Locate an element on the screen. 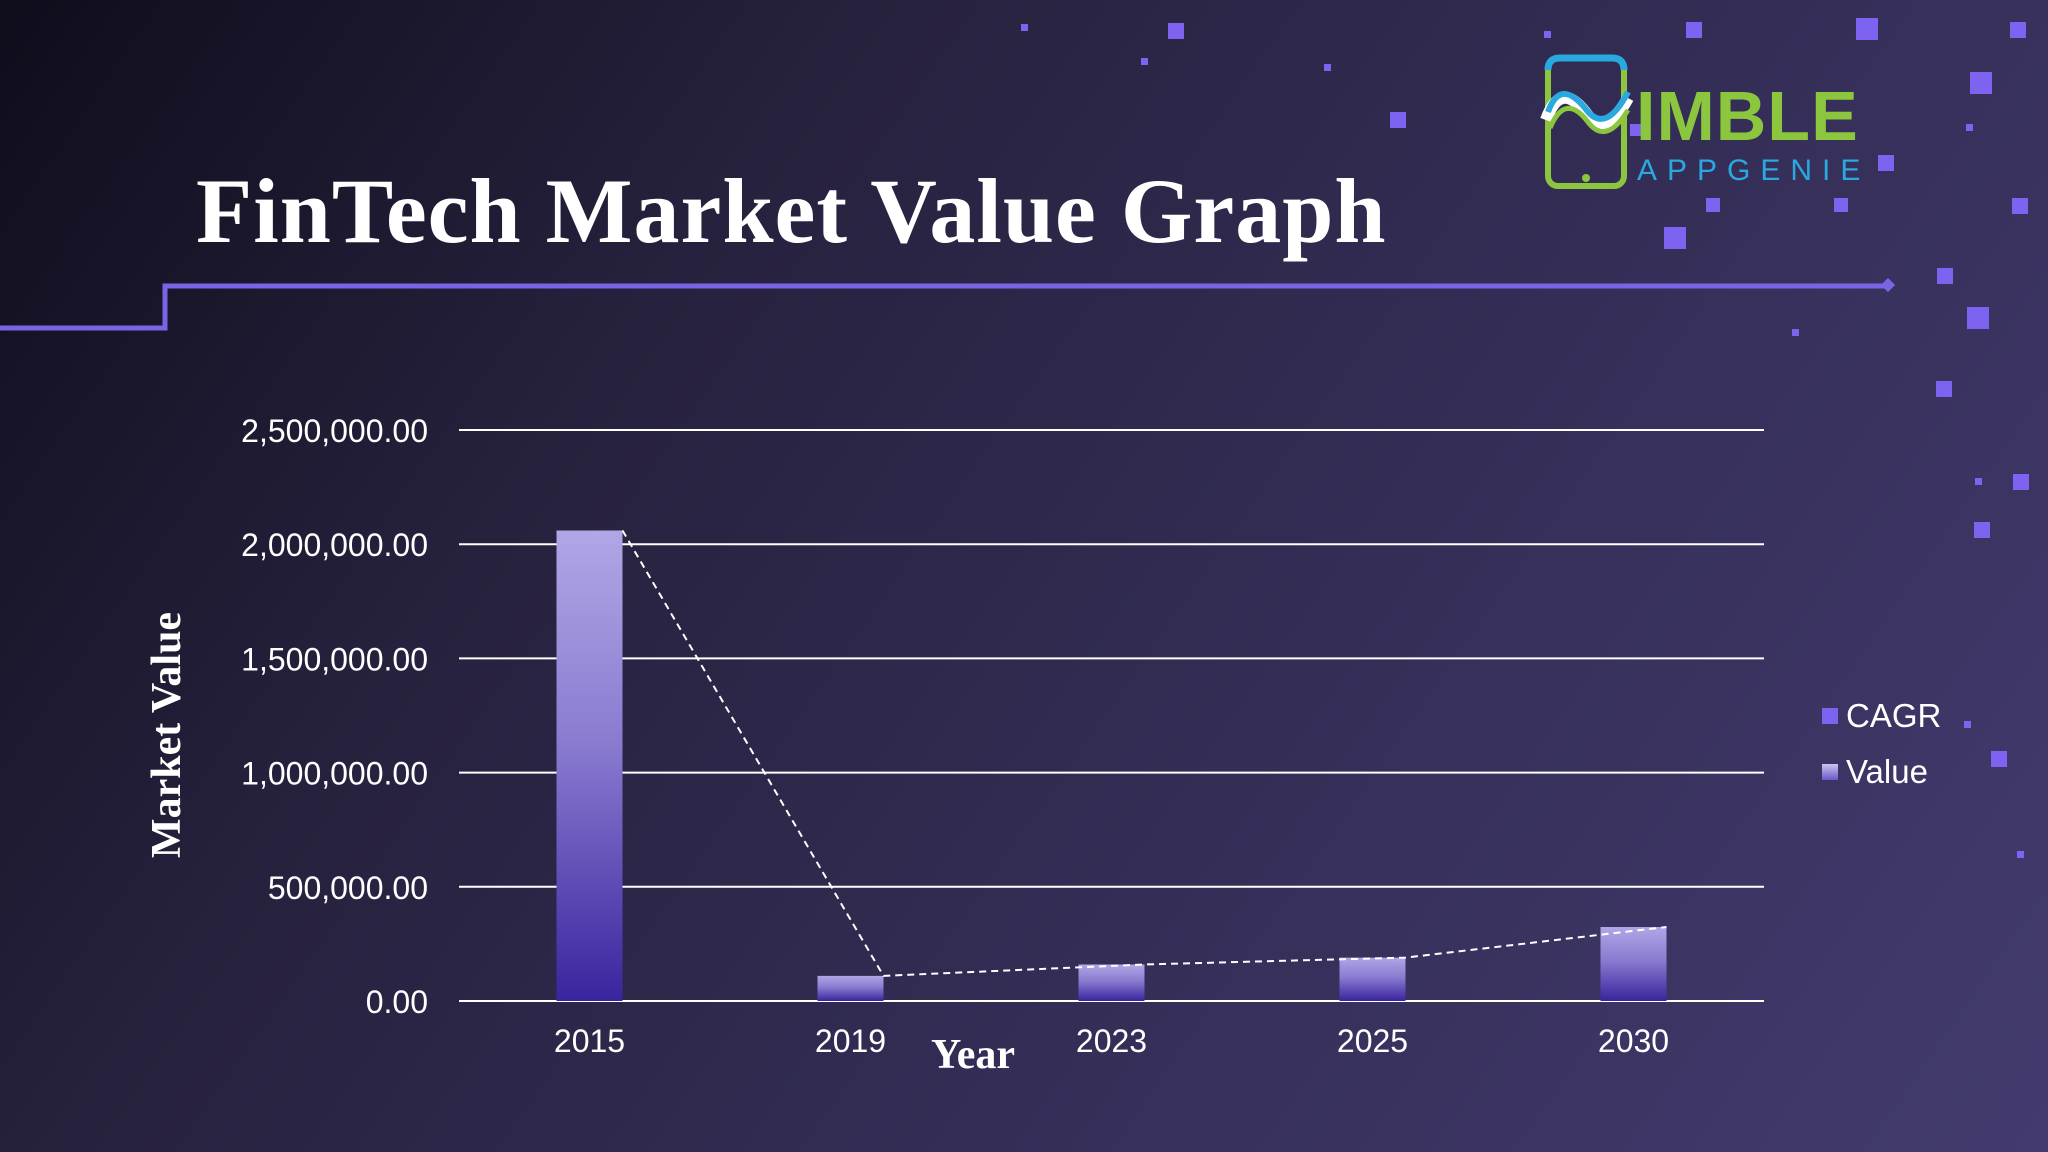 The width and height of the screenshot is (2048, 1152). legend-swatch-cagr is located at coordinates (1830, 716).